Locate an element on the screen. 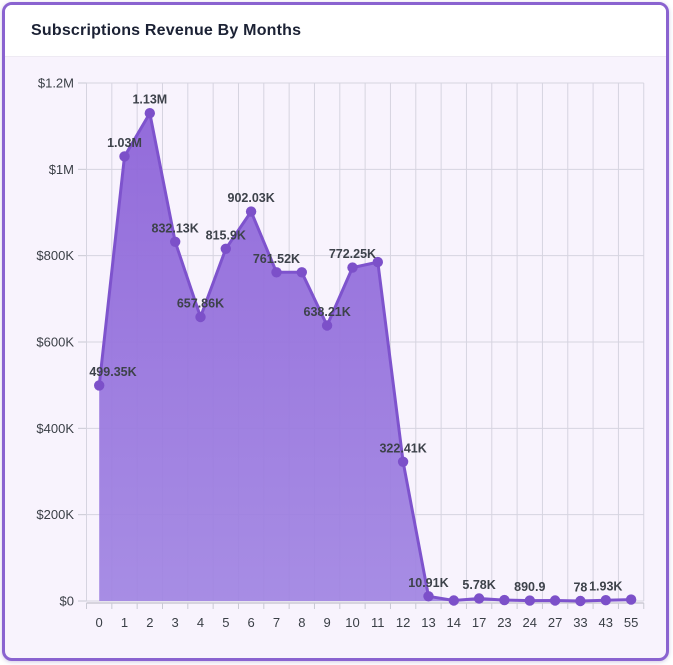 The image size is (673, 665). data-point-label: 815.9K is located at coordinates (226, 235).